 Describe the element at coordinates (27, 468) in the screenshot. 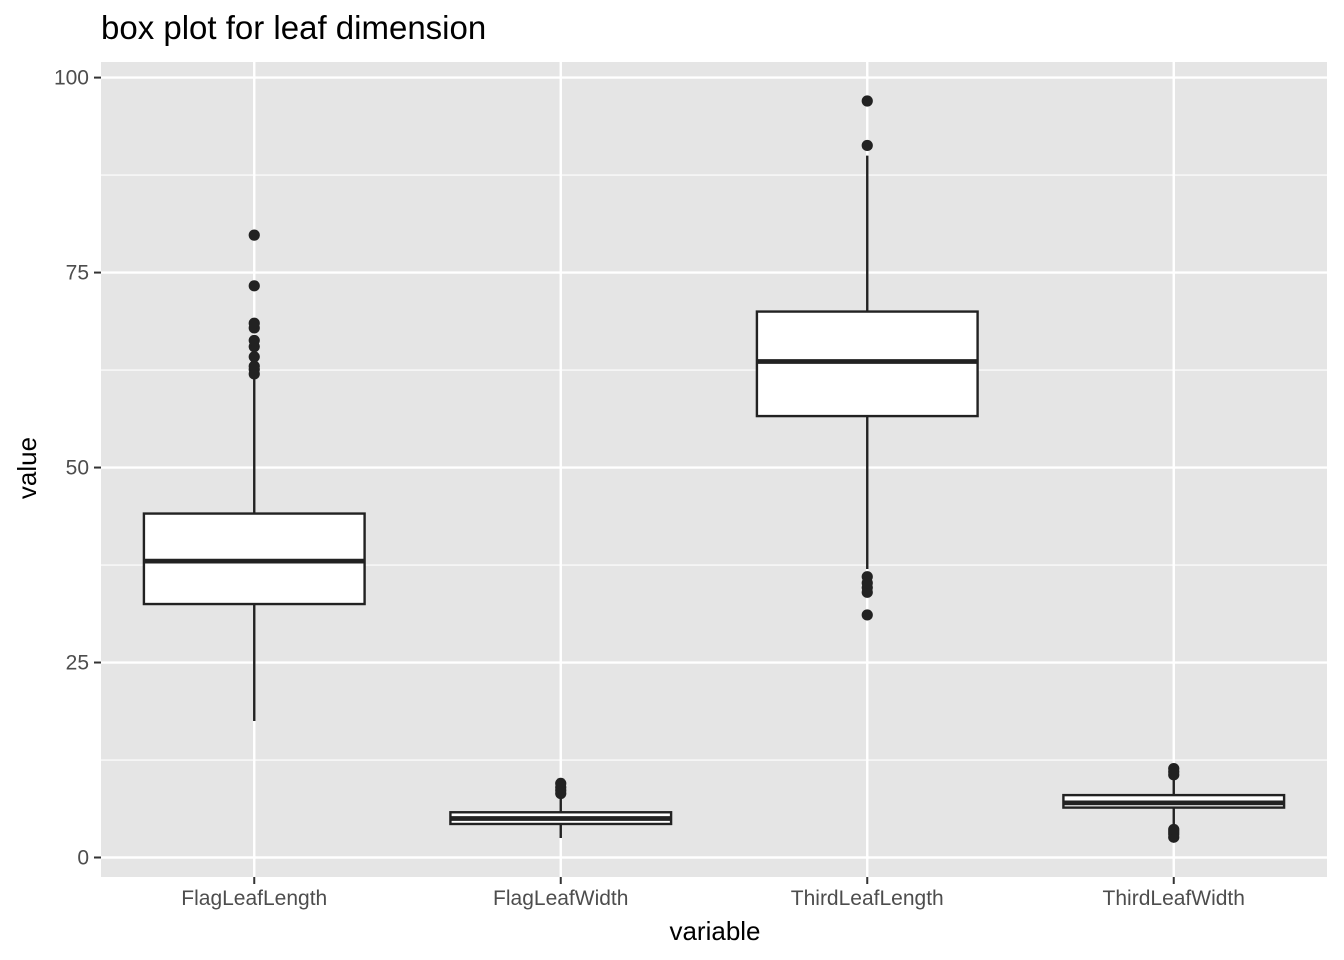

I see `y-axis-title: value` at that location.